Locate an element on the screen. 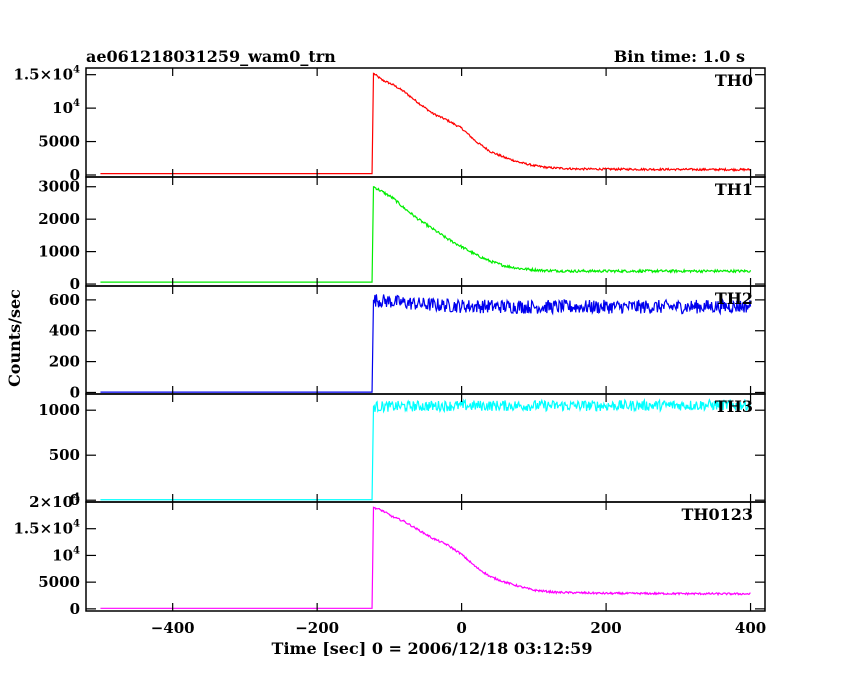 This screenshot has width=850, height=680. y-tick-label: 600 is located at coordinates (64, 300).